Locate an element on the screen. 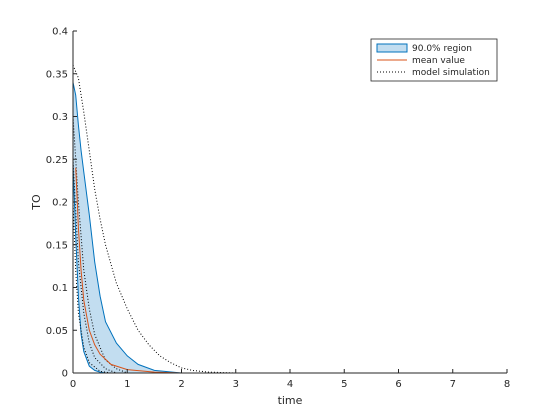  y-axis-label: TO is located at coordinates (36, 202).